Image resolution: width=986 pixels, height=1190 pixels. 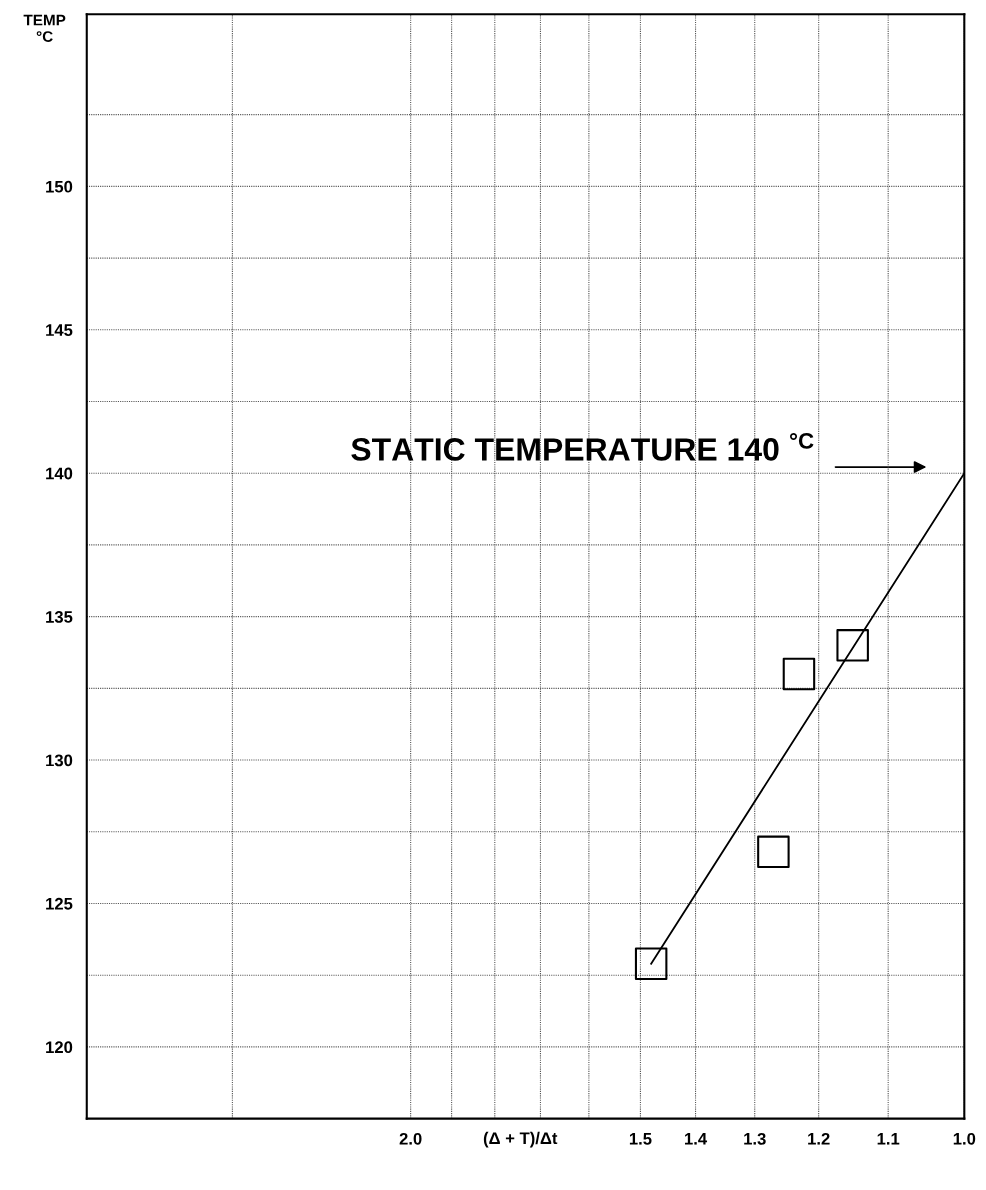 I want to click on x-axis-title: (Δ + T)/Δt, so click(x=520, y=1139).